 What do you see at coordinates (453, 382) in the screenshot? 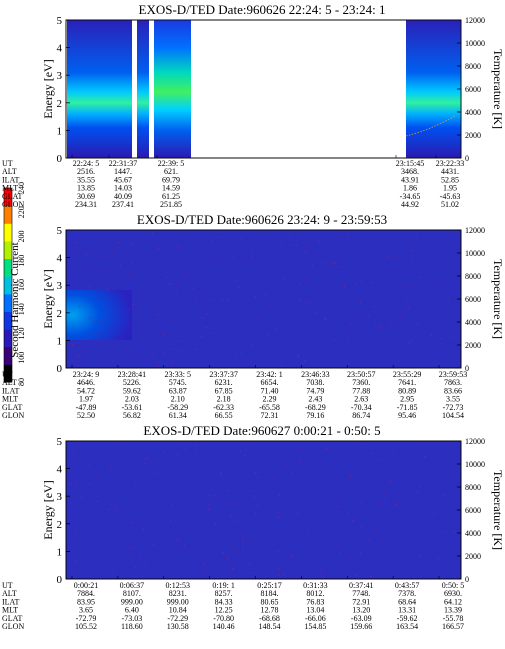
I see `table-cell: 7863.` at bounding box center [453, 382].